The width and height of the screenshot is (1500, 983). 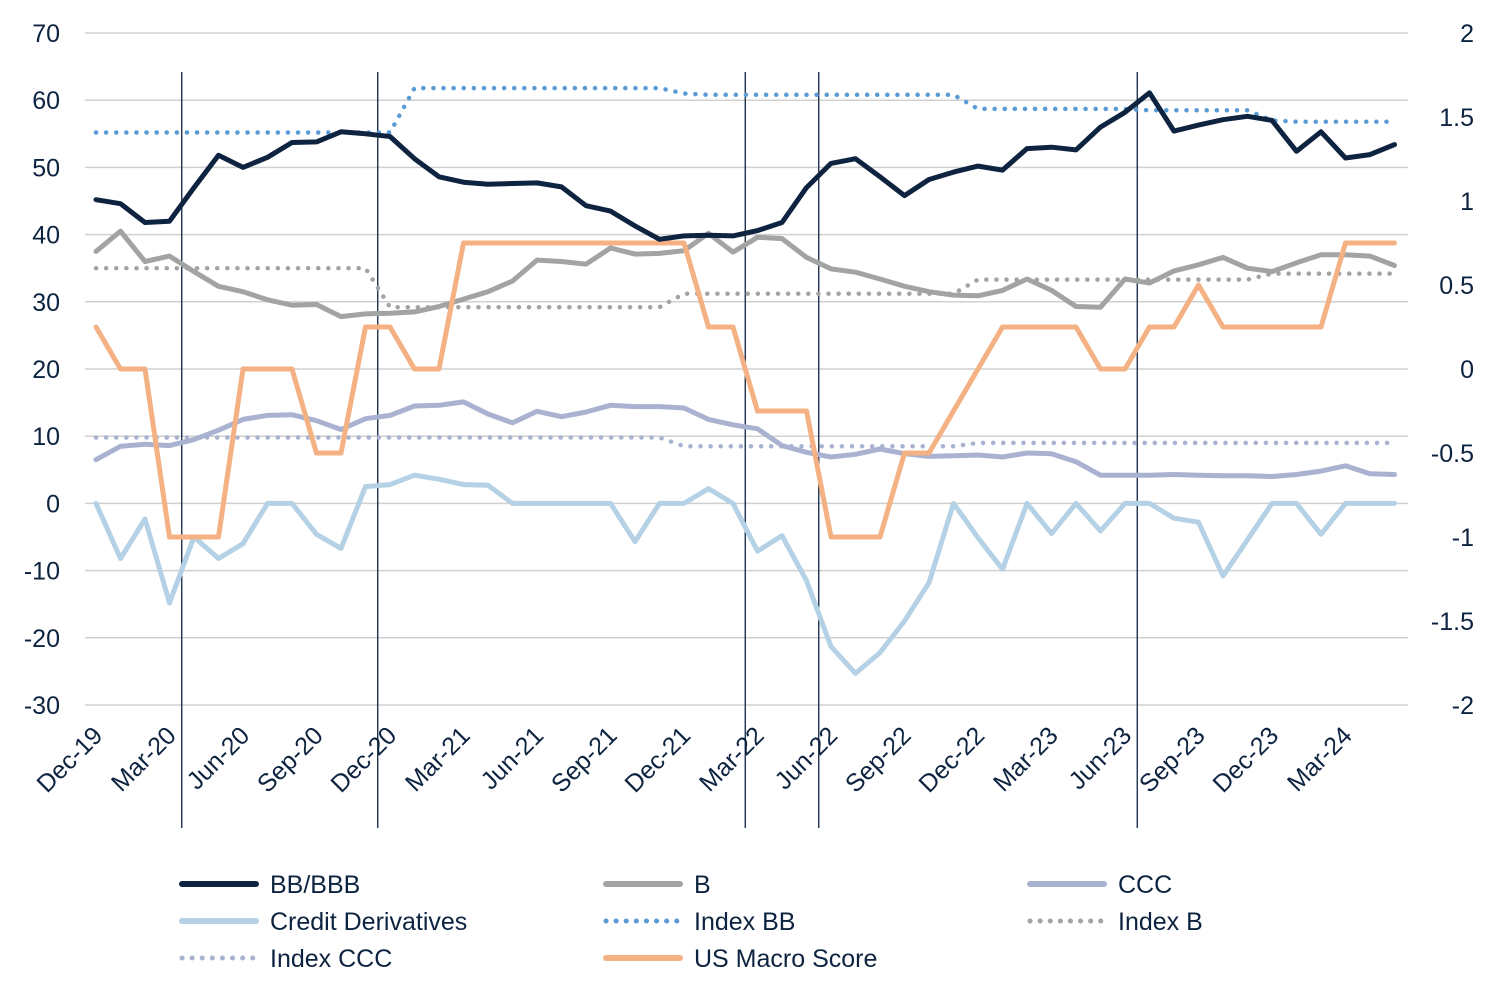 I want to click on legend-item-bb-bbb: BB/BBB, so click(x=269, y=885).